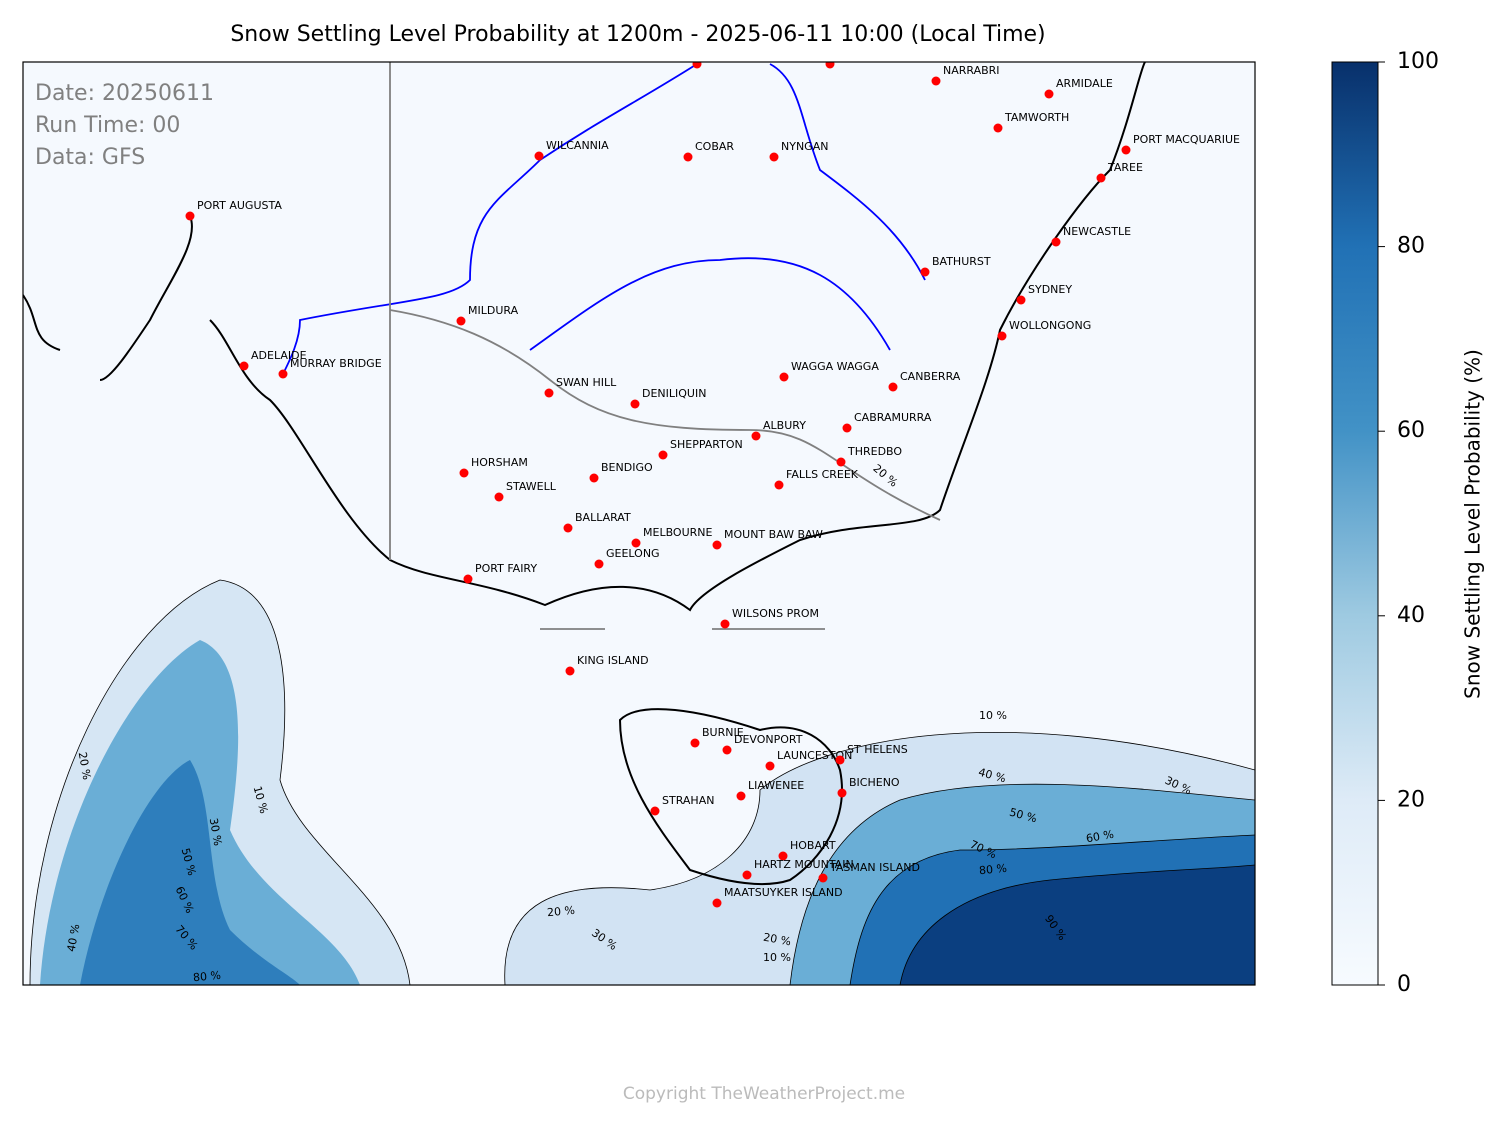  Describe the element at coordinates (1186, 139) in the screenshot. I see `city-label: PORT MACQUARIUE` at that location.